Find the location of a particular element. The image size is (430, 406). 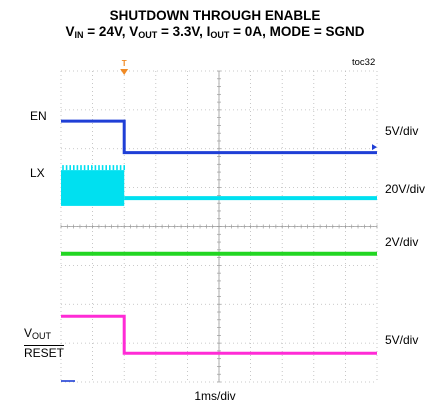

trigger-arrow-icon is located at coordinates (124, 72).